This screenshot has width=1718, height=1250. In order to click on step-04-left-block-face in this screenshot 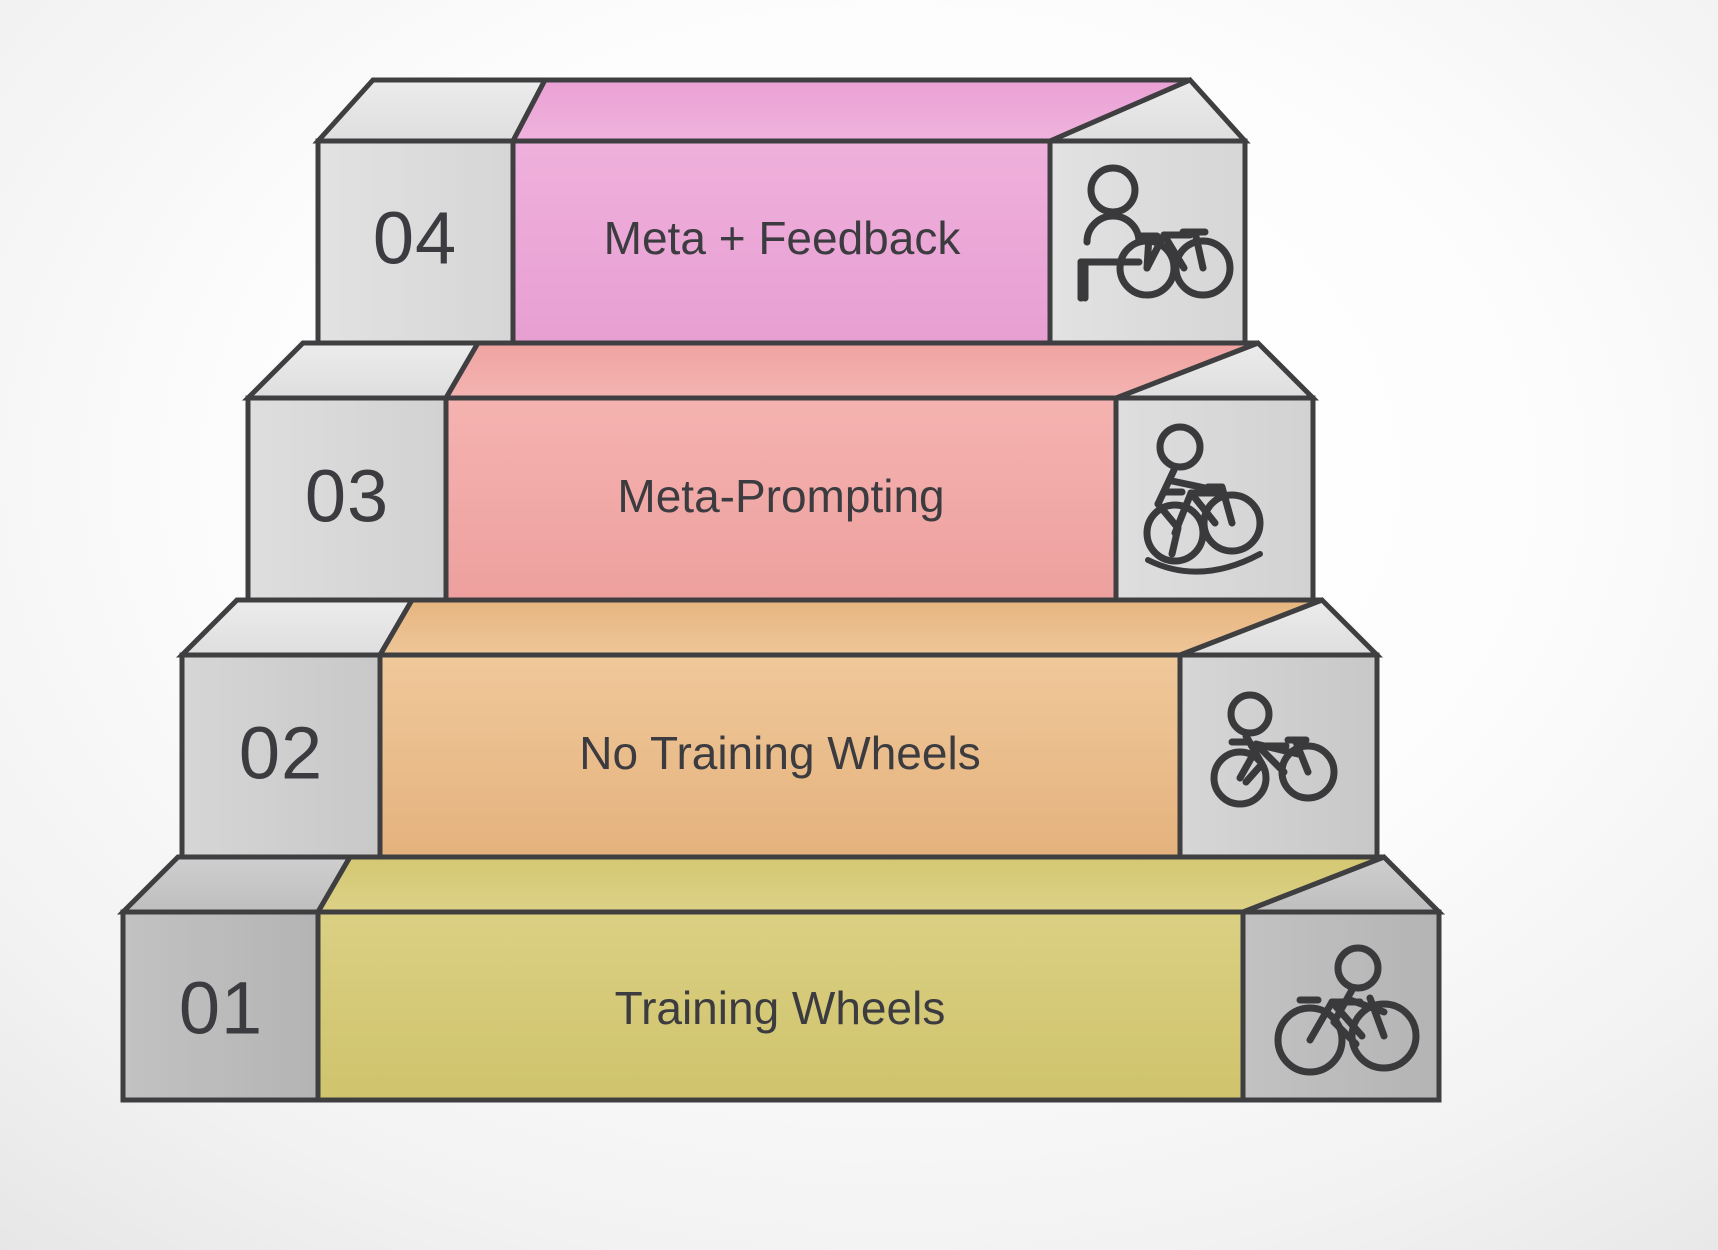, I will do `click(415, 242)`.